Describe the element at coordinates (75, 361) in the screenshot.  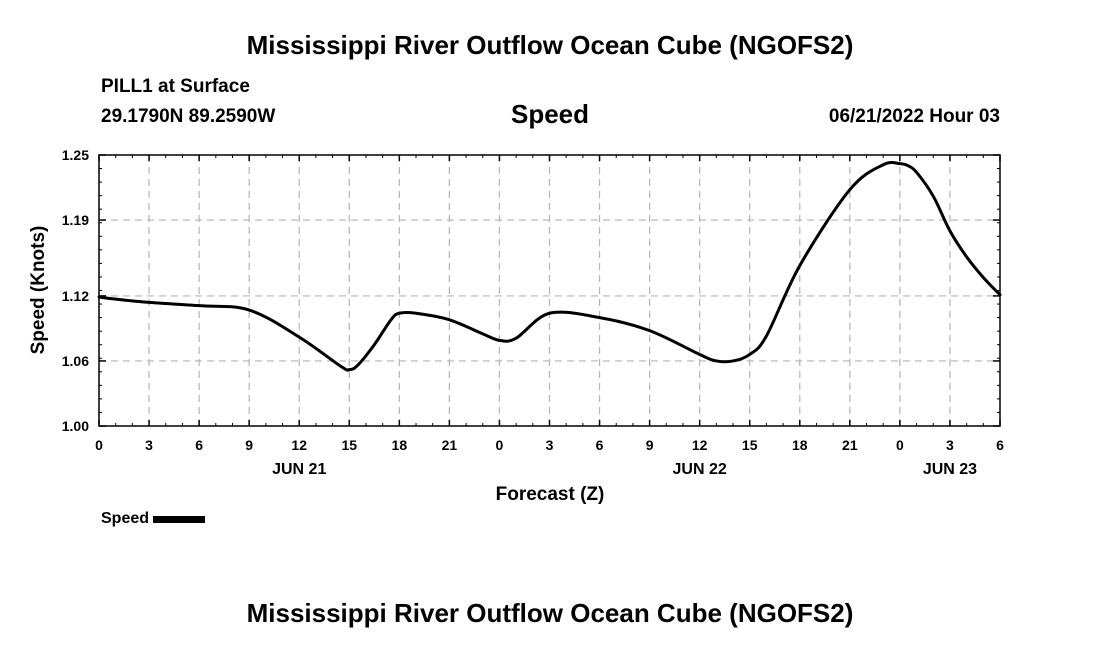
I see `y-tick-label: 1.06` at that location.